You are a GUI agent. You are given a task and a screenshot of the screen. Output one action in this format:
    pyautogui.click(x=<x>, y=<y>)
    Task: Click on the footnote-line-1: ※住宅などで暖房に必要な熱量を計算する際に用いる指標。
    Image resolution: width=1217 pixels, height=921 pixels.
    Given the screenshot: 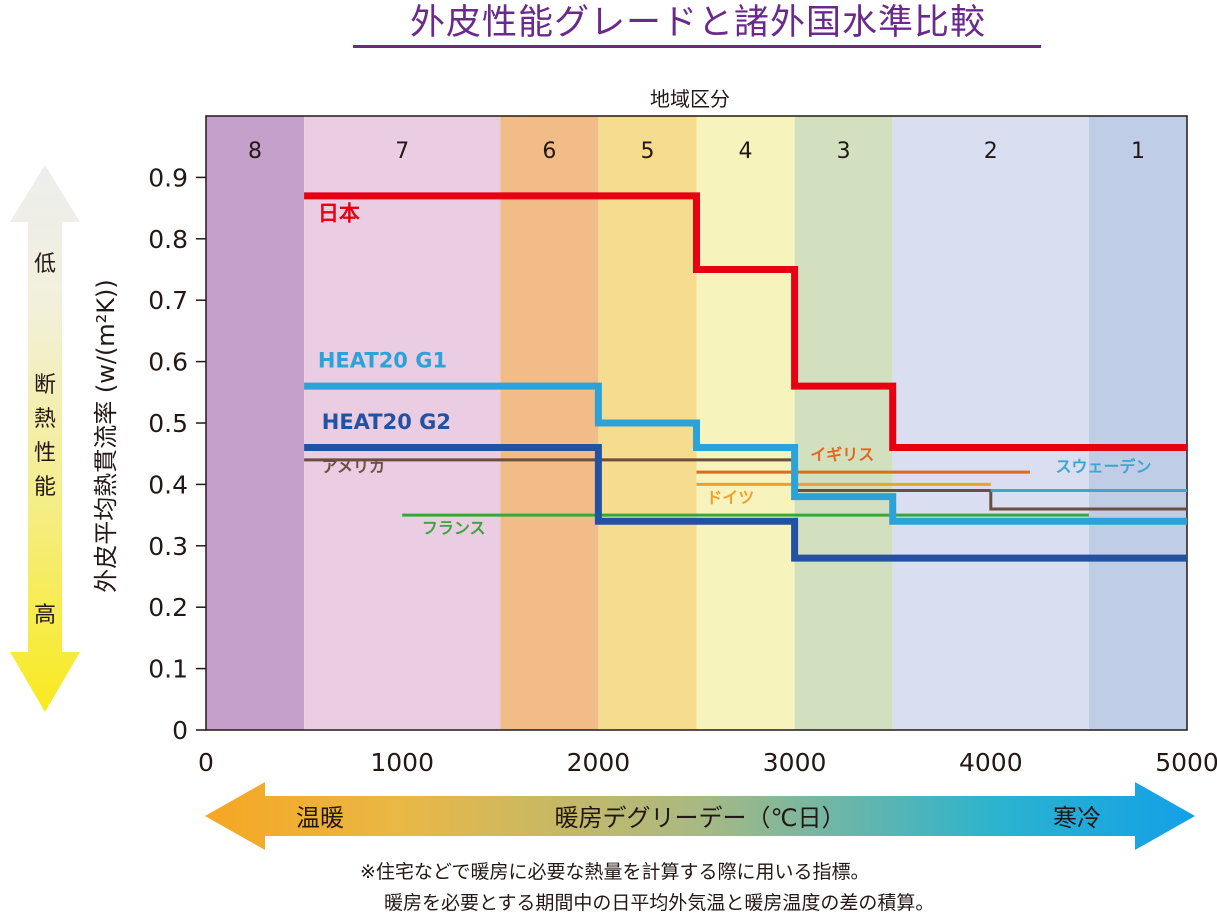 What is the action you would take?
    pyautogui.click(x=615, y=872)
    